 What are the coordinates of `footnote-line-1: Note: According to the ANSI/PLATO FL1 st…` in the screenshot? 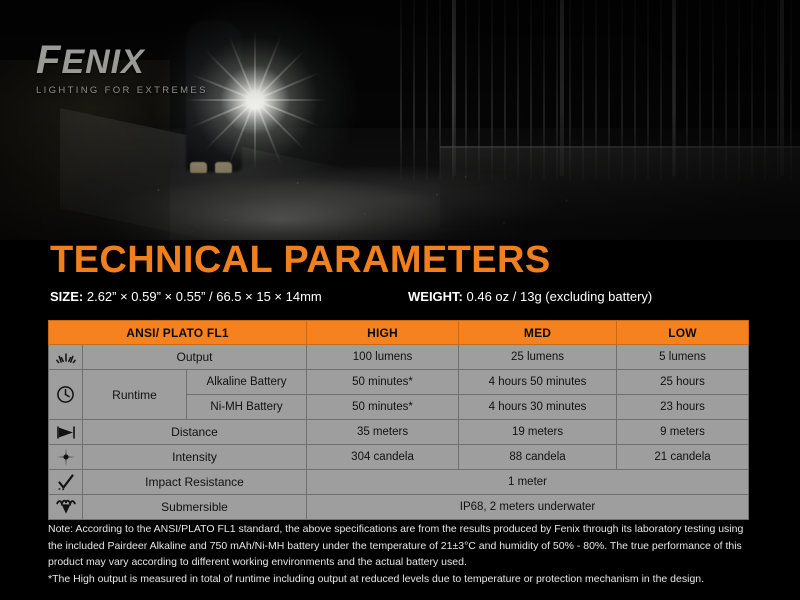 It's located at (396, 546).